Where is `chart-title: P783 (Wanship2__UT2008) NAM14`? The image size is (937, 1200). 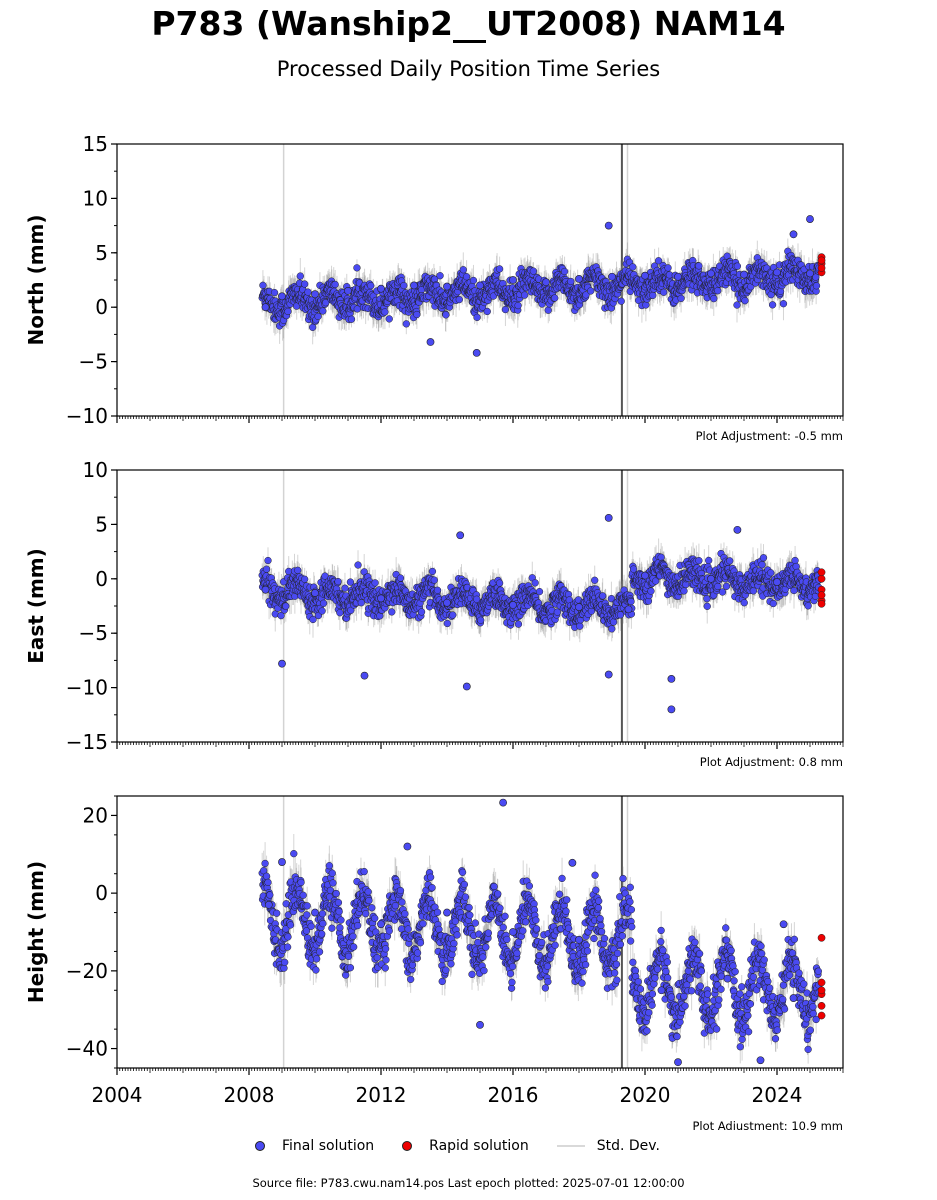 chart-title: P783 (Wanship2__UT2008) NAM14 is located at coordinates (468, 23).